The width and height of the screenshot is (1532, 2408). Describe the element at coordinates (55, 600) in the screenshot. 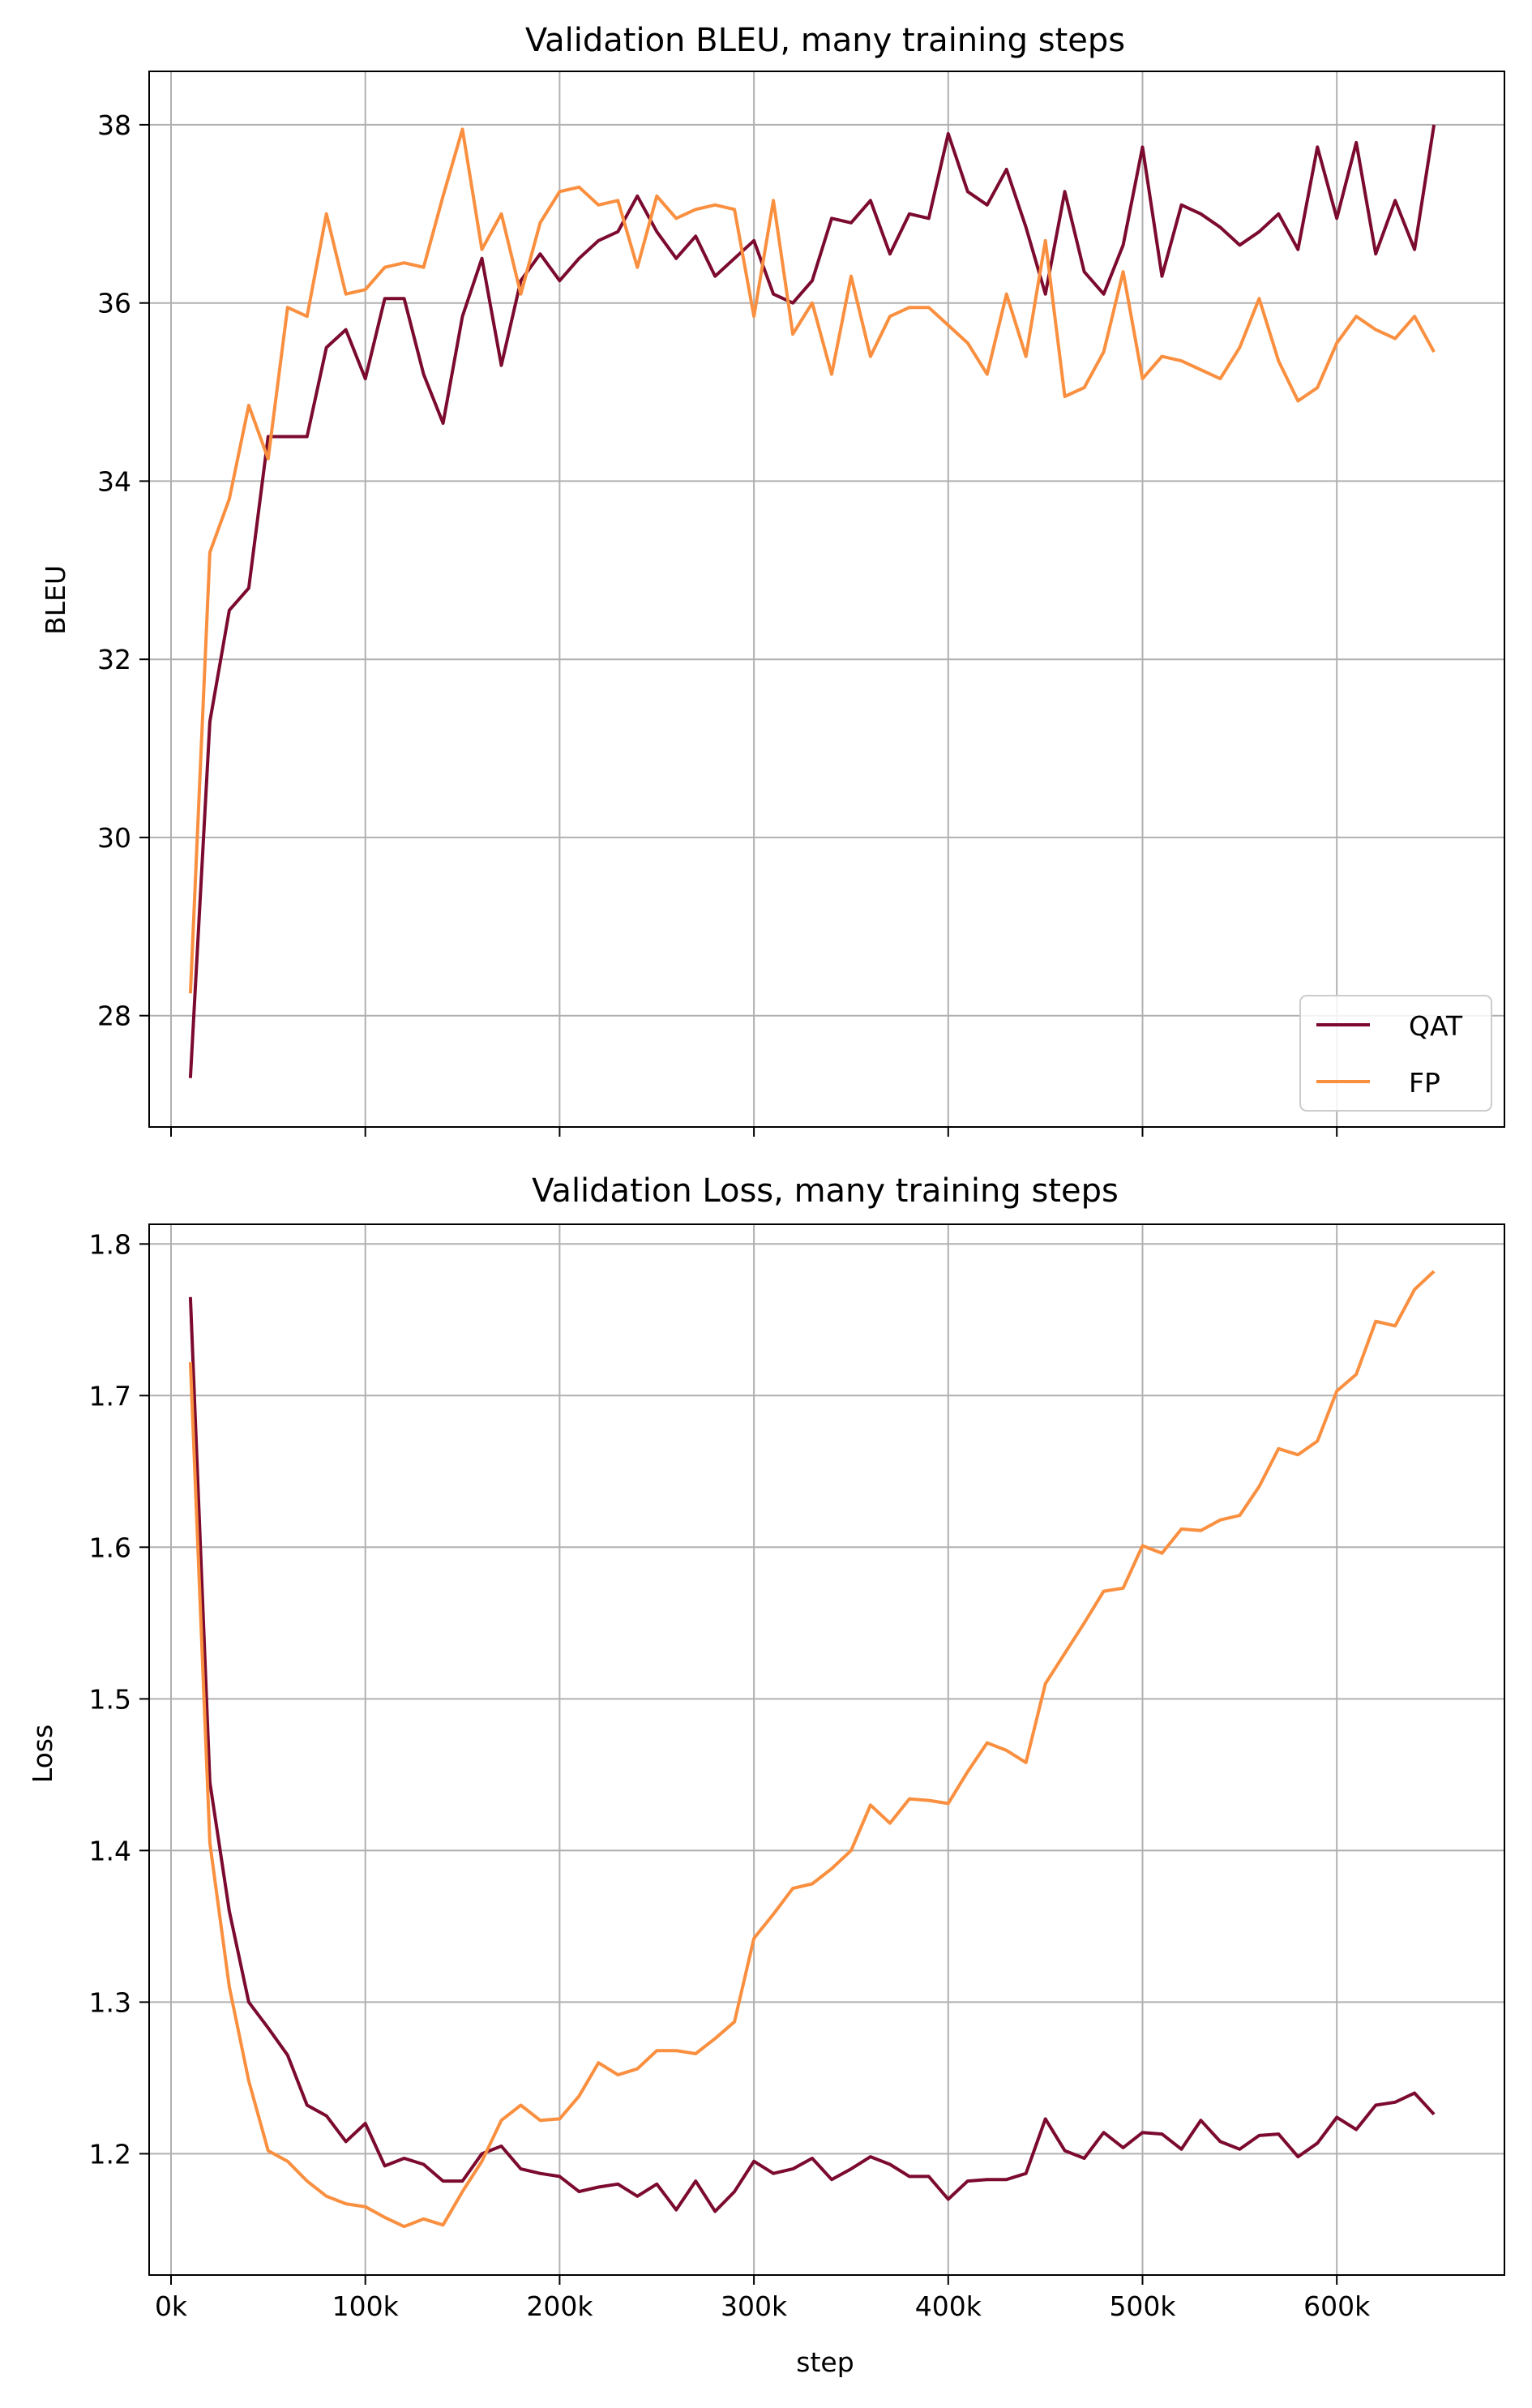

I see `bleu-y-axis-label: BLEU` at that location.